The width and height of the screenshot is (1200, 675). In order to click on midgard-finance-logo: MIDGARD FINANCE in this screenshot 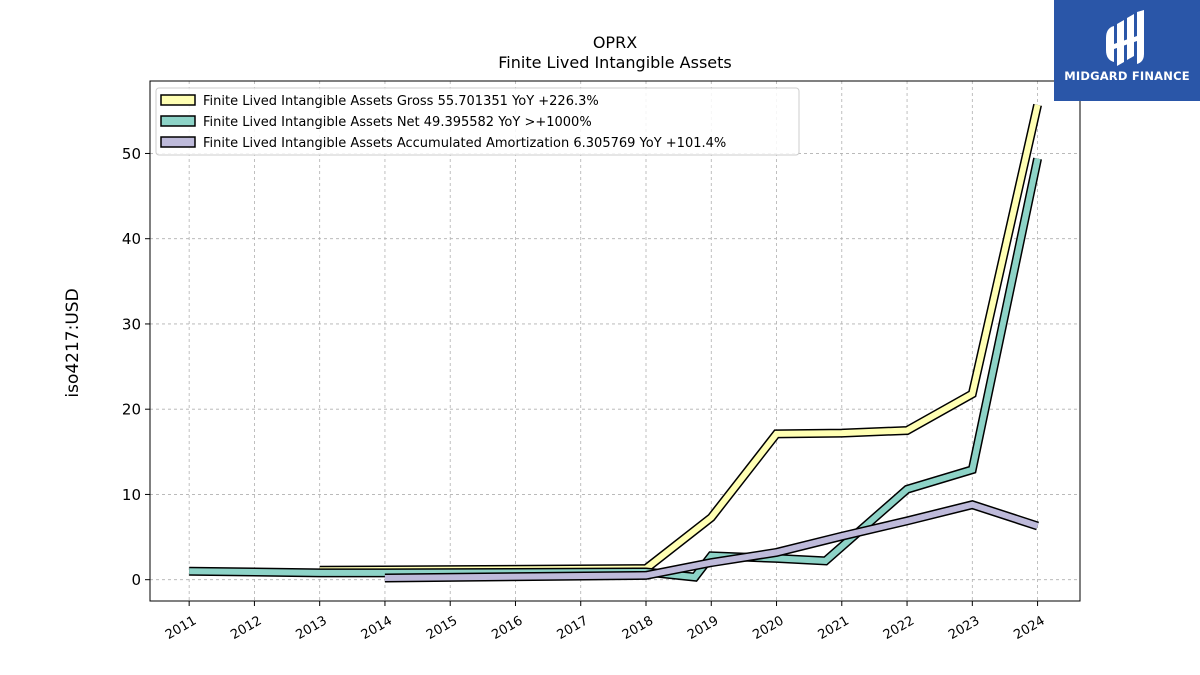, I will do `click(1127, 50)`.